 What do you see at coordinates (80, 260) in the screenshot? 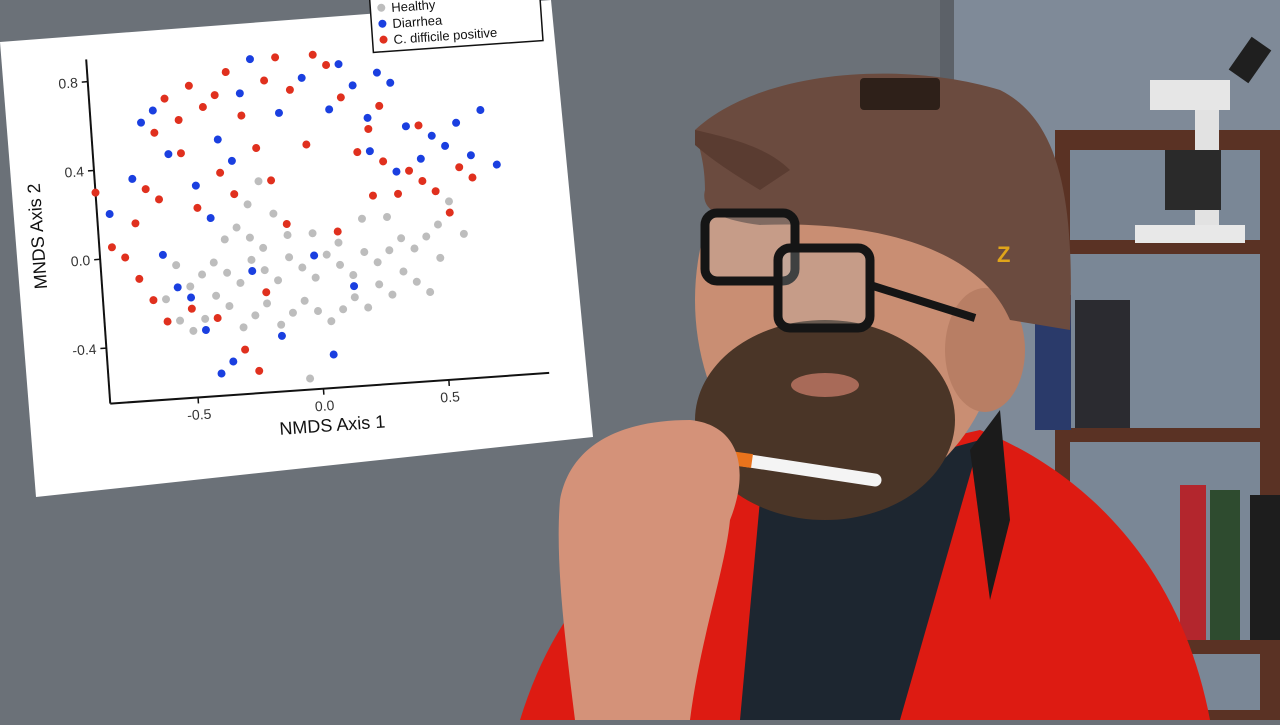
I see `y-tick-label: 0.0` at bounding box center [80, 260].